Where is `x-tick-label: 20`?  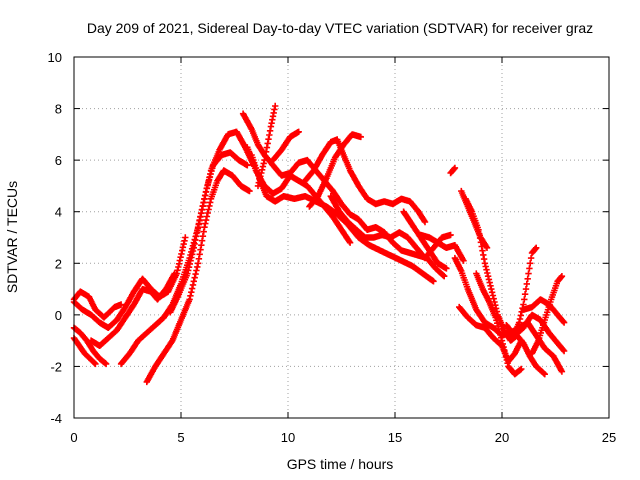 x-tick-label: 20 is located at coordinates (502, 437).